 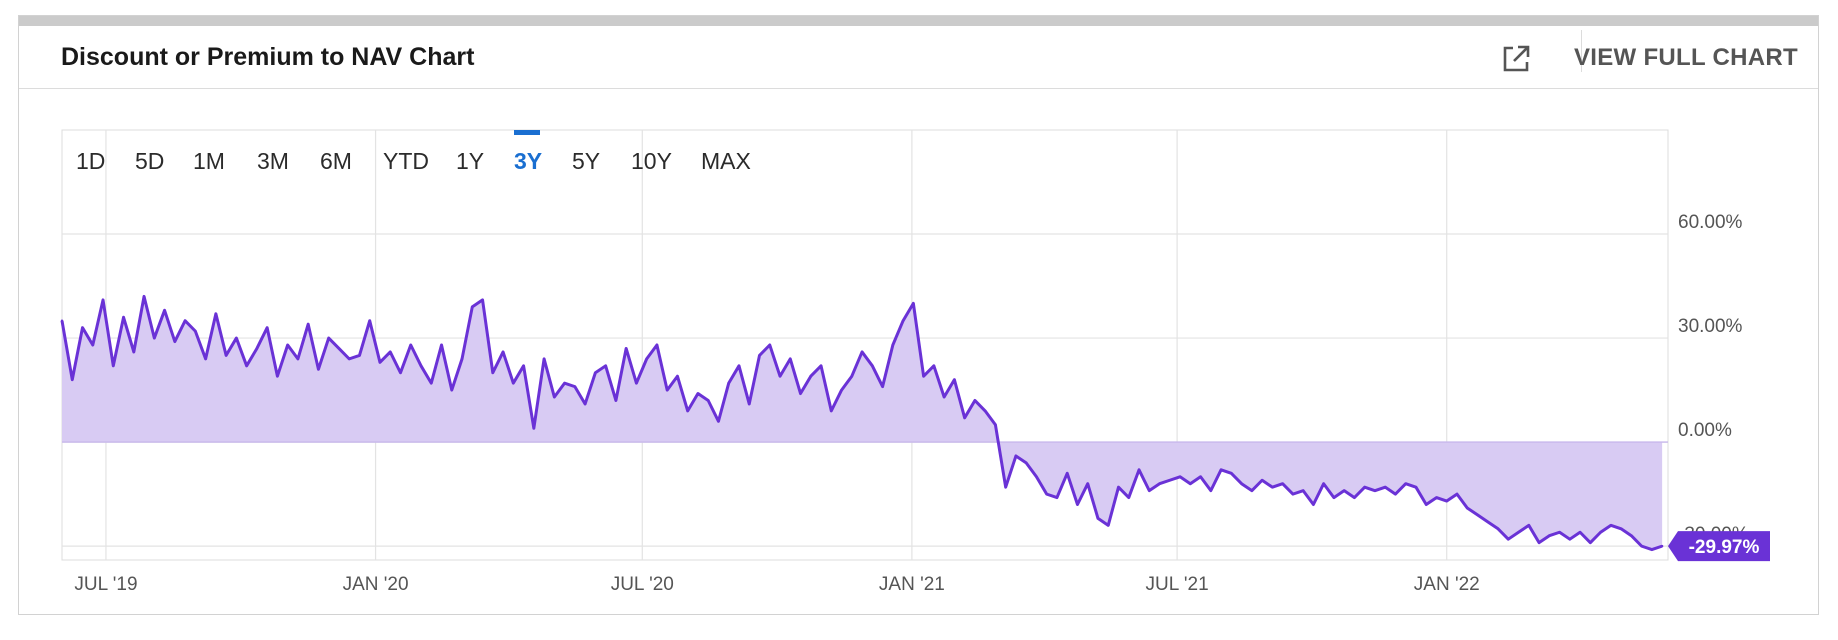 I want to click on external-link-icon, so click(x=1516, y=59).